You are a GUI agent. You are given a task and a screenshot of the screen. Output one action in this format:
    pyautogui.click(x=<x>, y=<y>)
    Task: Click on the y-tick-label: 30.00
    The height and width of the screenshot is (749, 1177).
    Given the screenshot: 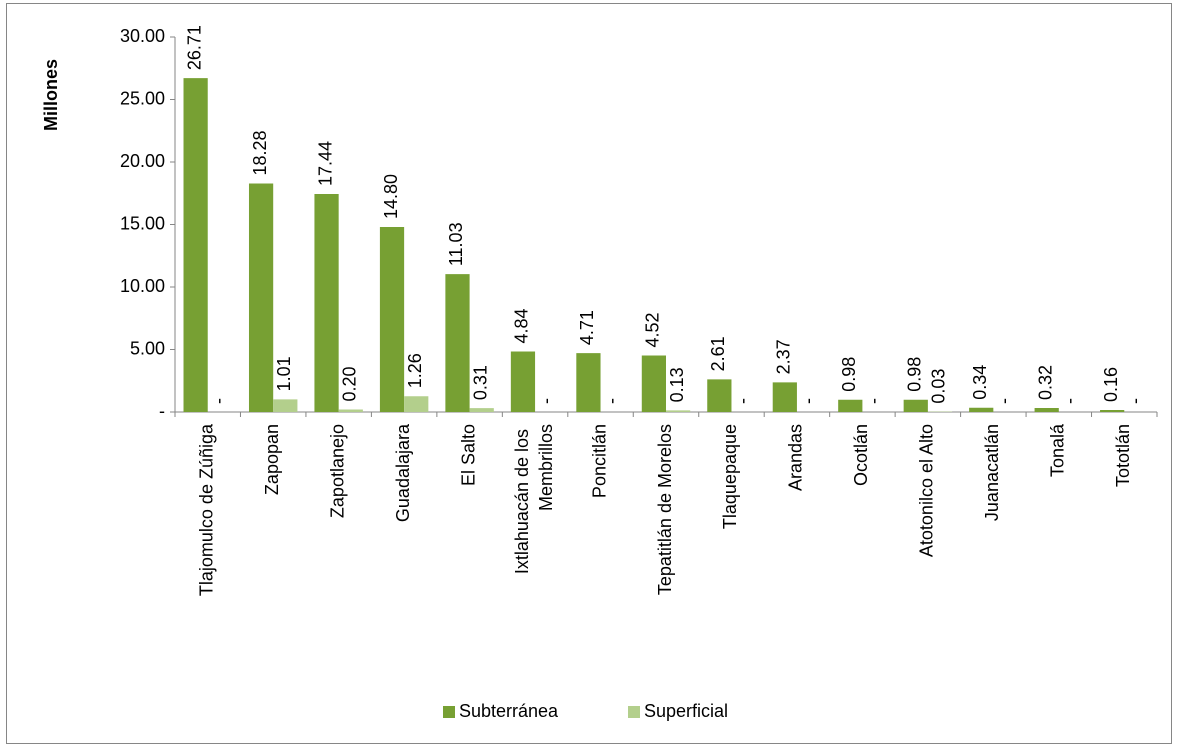 What is the action you would take?
    pyautogui.click(x=142, y=36)
    